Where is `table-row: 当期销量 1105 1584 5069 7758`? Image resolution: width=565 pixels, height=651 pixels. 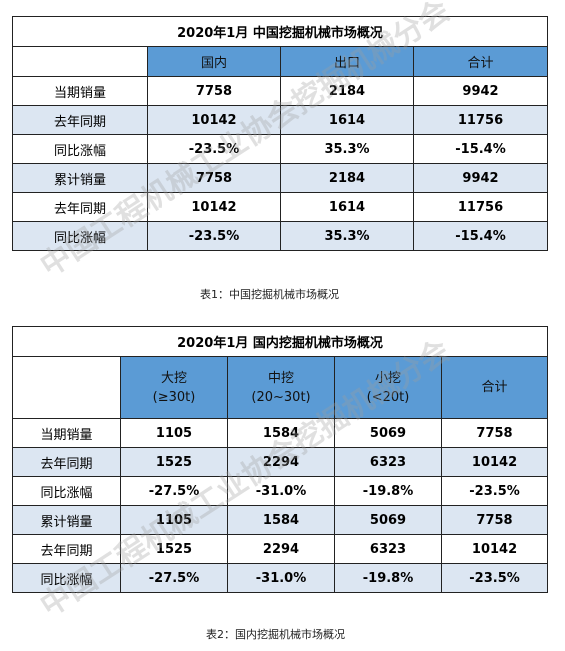
table-row: 当期销量 1105 1584 5069 7758 is located at coordinates (280, 433).